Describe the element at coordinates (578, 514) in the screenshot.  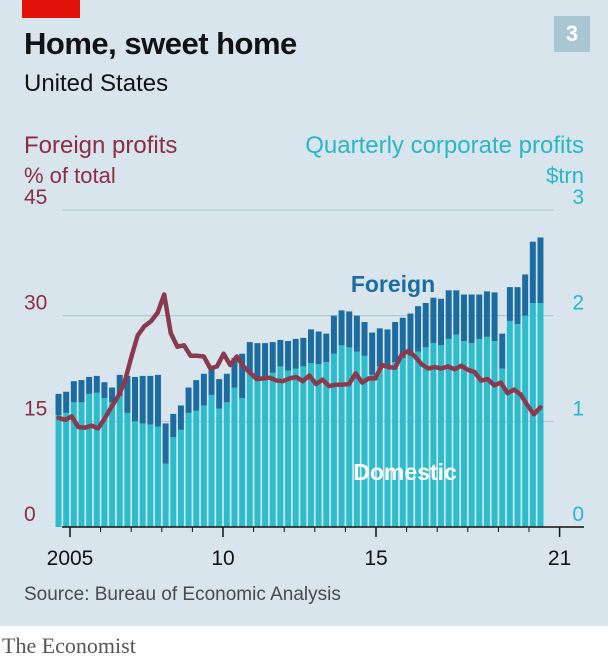
I see `right-tick-label: 0` at that location.